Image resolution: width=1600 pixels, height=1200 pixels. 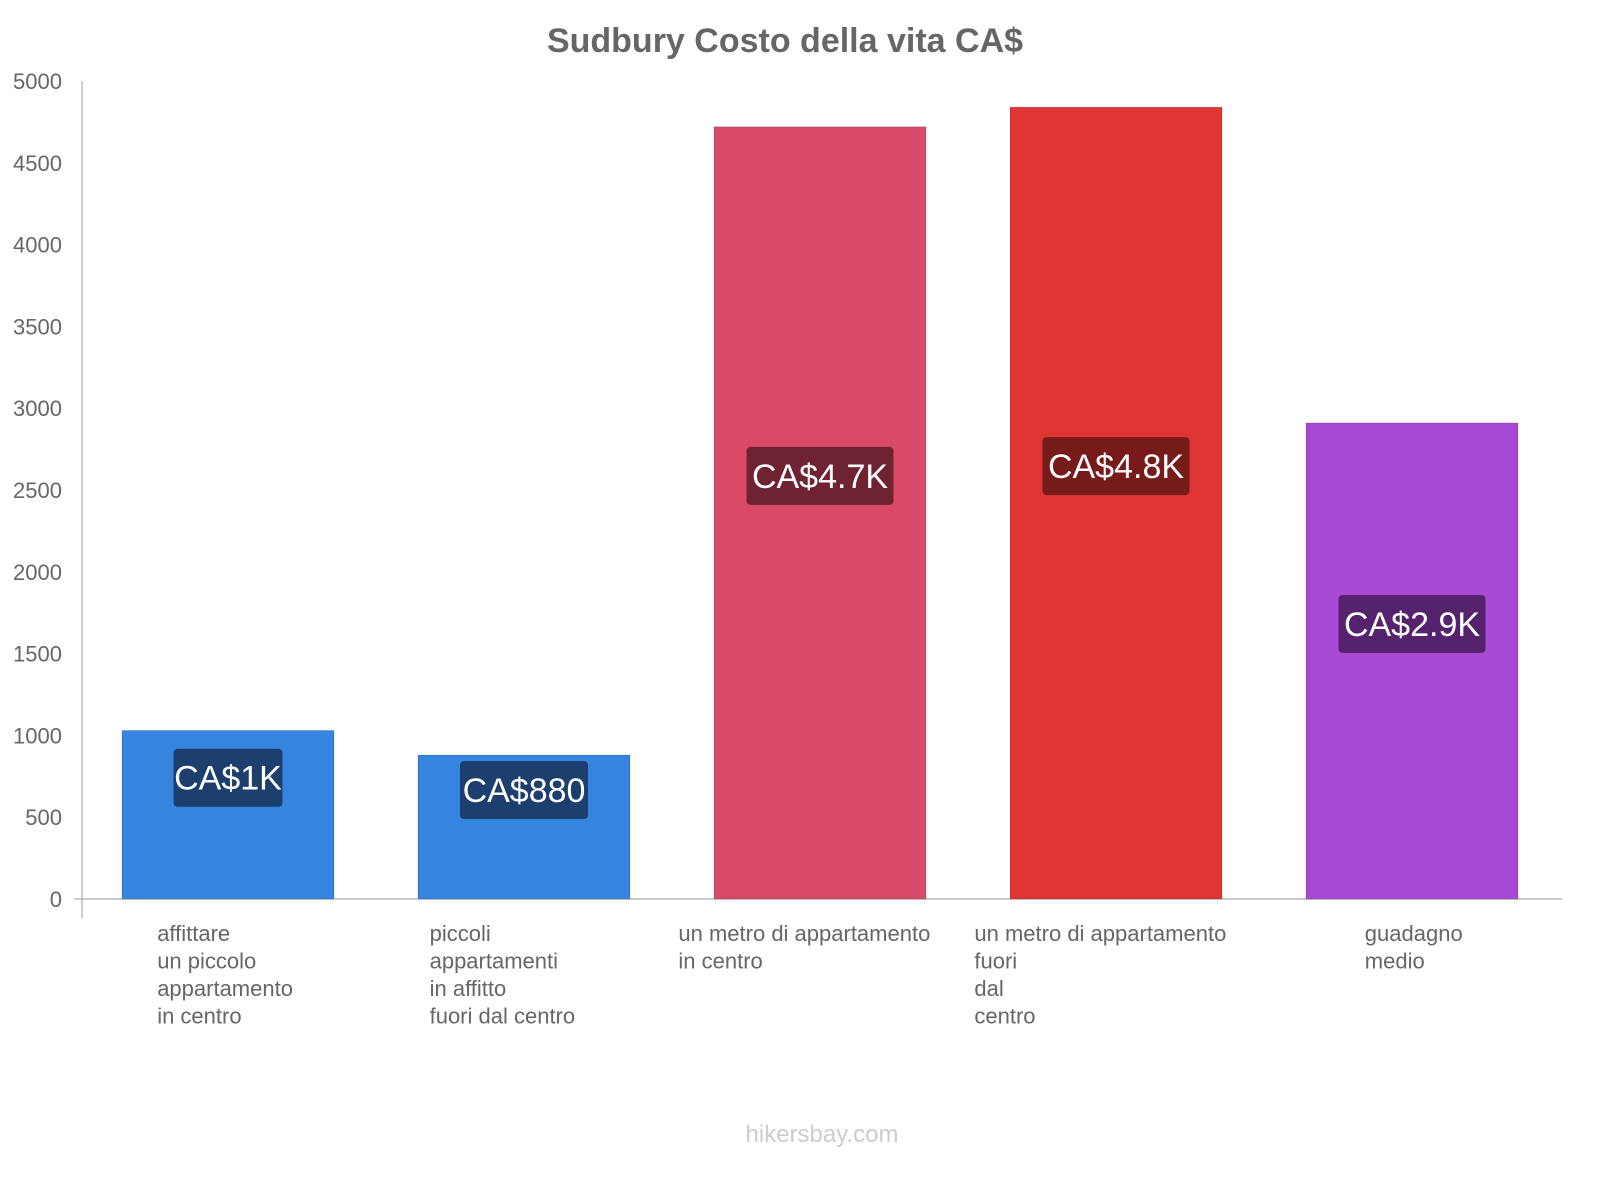 I want to click on data-label: CA$2.9K, so click(x=1412, y=625).